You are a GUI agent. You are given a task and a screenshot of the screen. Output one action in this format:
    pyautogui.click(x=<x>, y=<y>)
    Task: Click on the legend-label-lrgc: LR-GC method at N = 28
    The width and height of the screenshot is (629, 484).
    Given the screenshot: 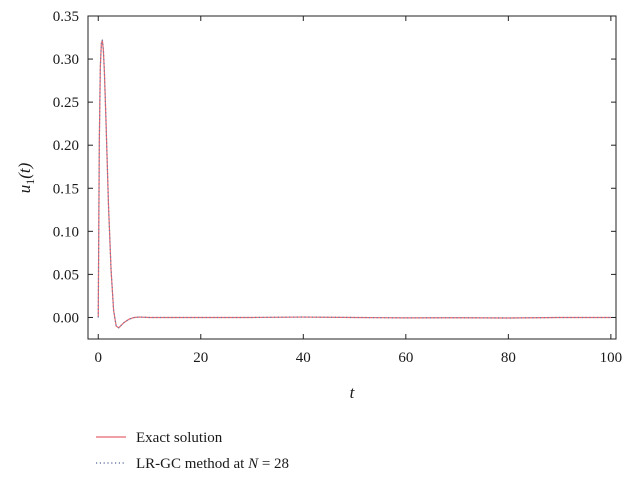 What is the action you would take?
    pyautogui.click(x=212, y=464)
    